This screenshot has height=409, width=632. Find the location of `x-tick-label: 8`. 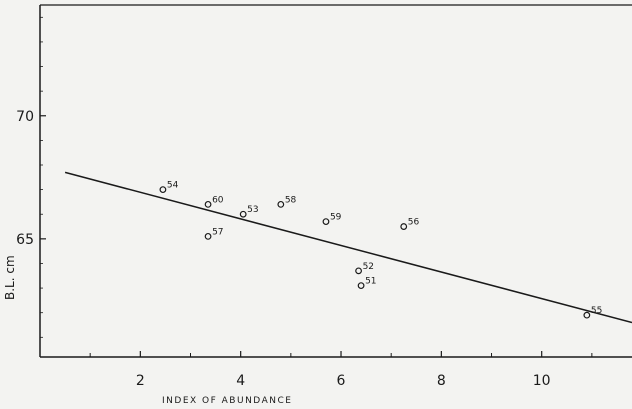

x-tick-label: 8 is located at coordinates (441, 381).